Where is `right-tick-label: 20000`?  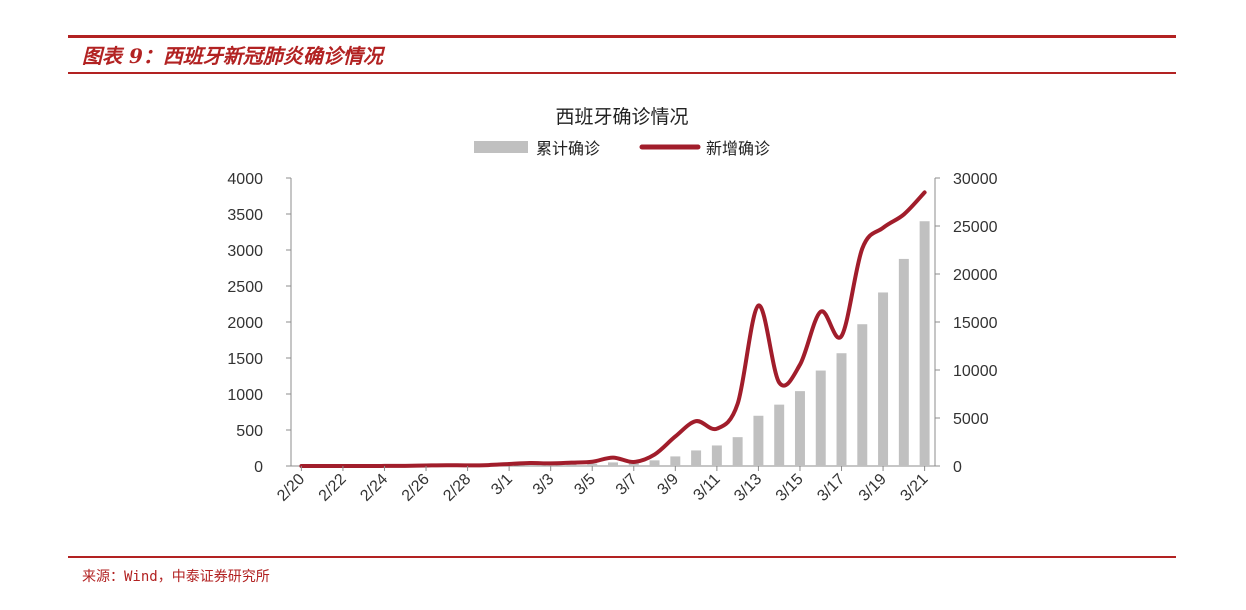 right-tick-label: 20000 is located at coordinates (975, 275).